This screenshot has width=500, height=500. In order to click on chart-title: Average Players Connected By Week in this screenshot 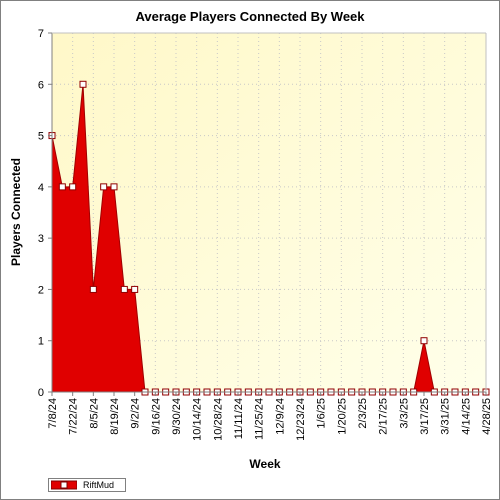, I will do `click(250, 16)`.